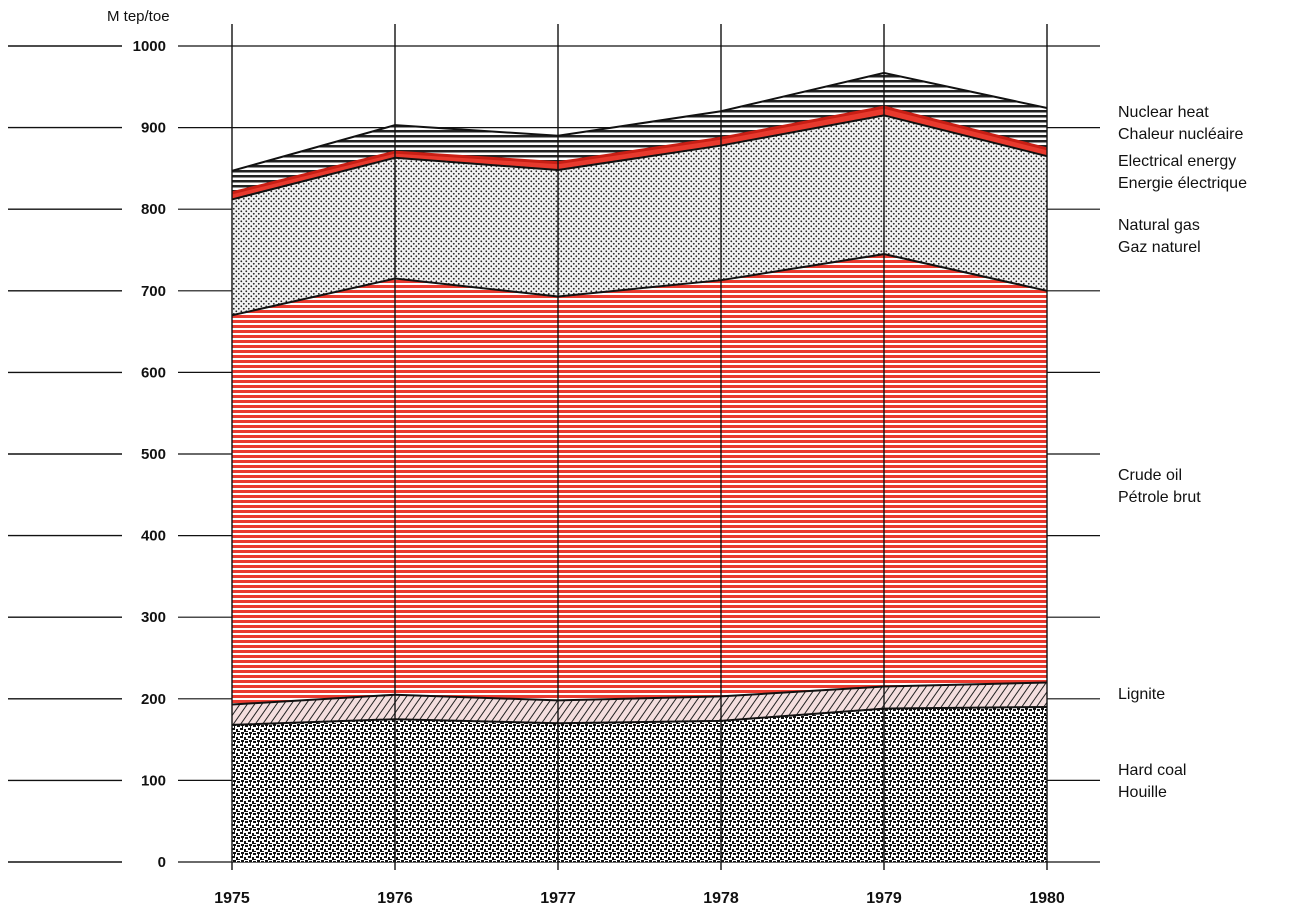 The width and height of the screenshot is (1294, 917). I want to click on x-tick-label: 1980, so click(1047, 898).